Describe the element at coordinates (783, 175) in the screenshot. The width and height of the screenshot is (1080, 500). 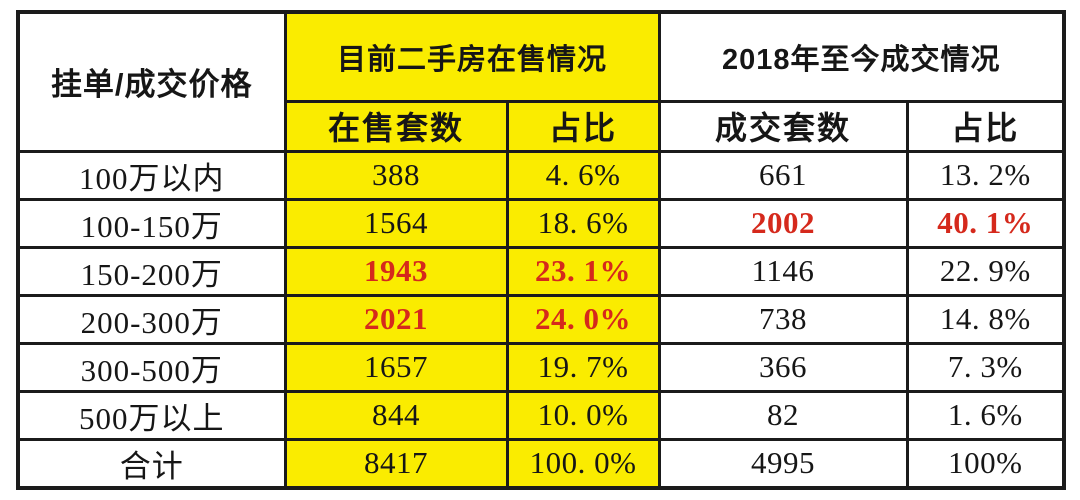
I see `sold-units-cell: 661` at that location.